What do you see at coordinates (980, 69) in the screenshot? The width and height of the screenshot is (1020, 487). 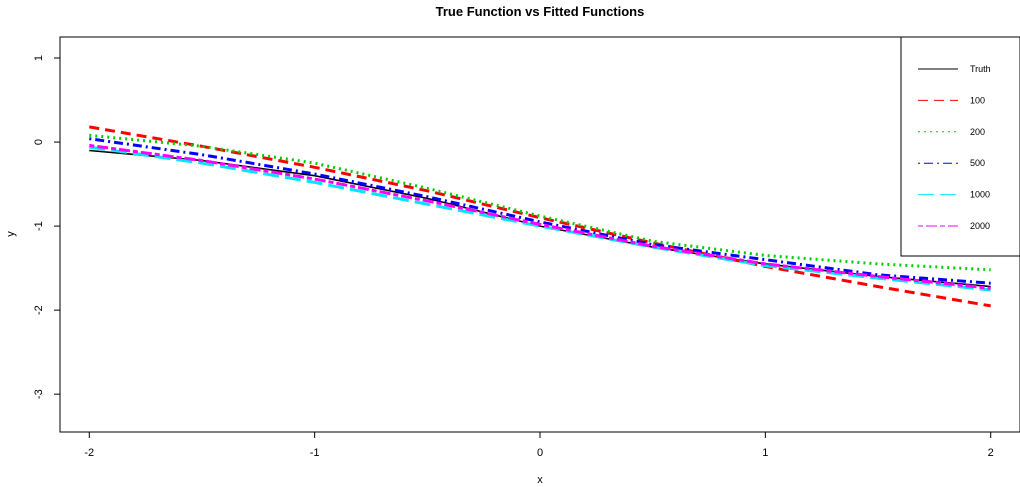 I see `legend-label: Truth` at bounding box center [980, 69].